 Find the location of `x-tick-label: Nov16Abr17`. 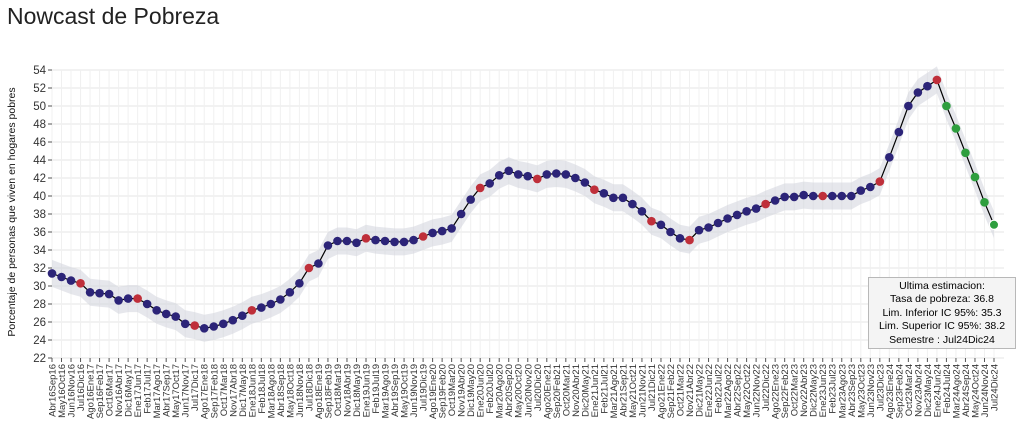

x-tick-label: Nov16Abr17 is located at coordinates (119, 390).